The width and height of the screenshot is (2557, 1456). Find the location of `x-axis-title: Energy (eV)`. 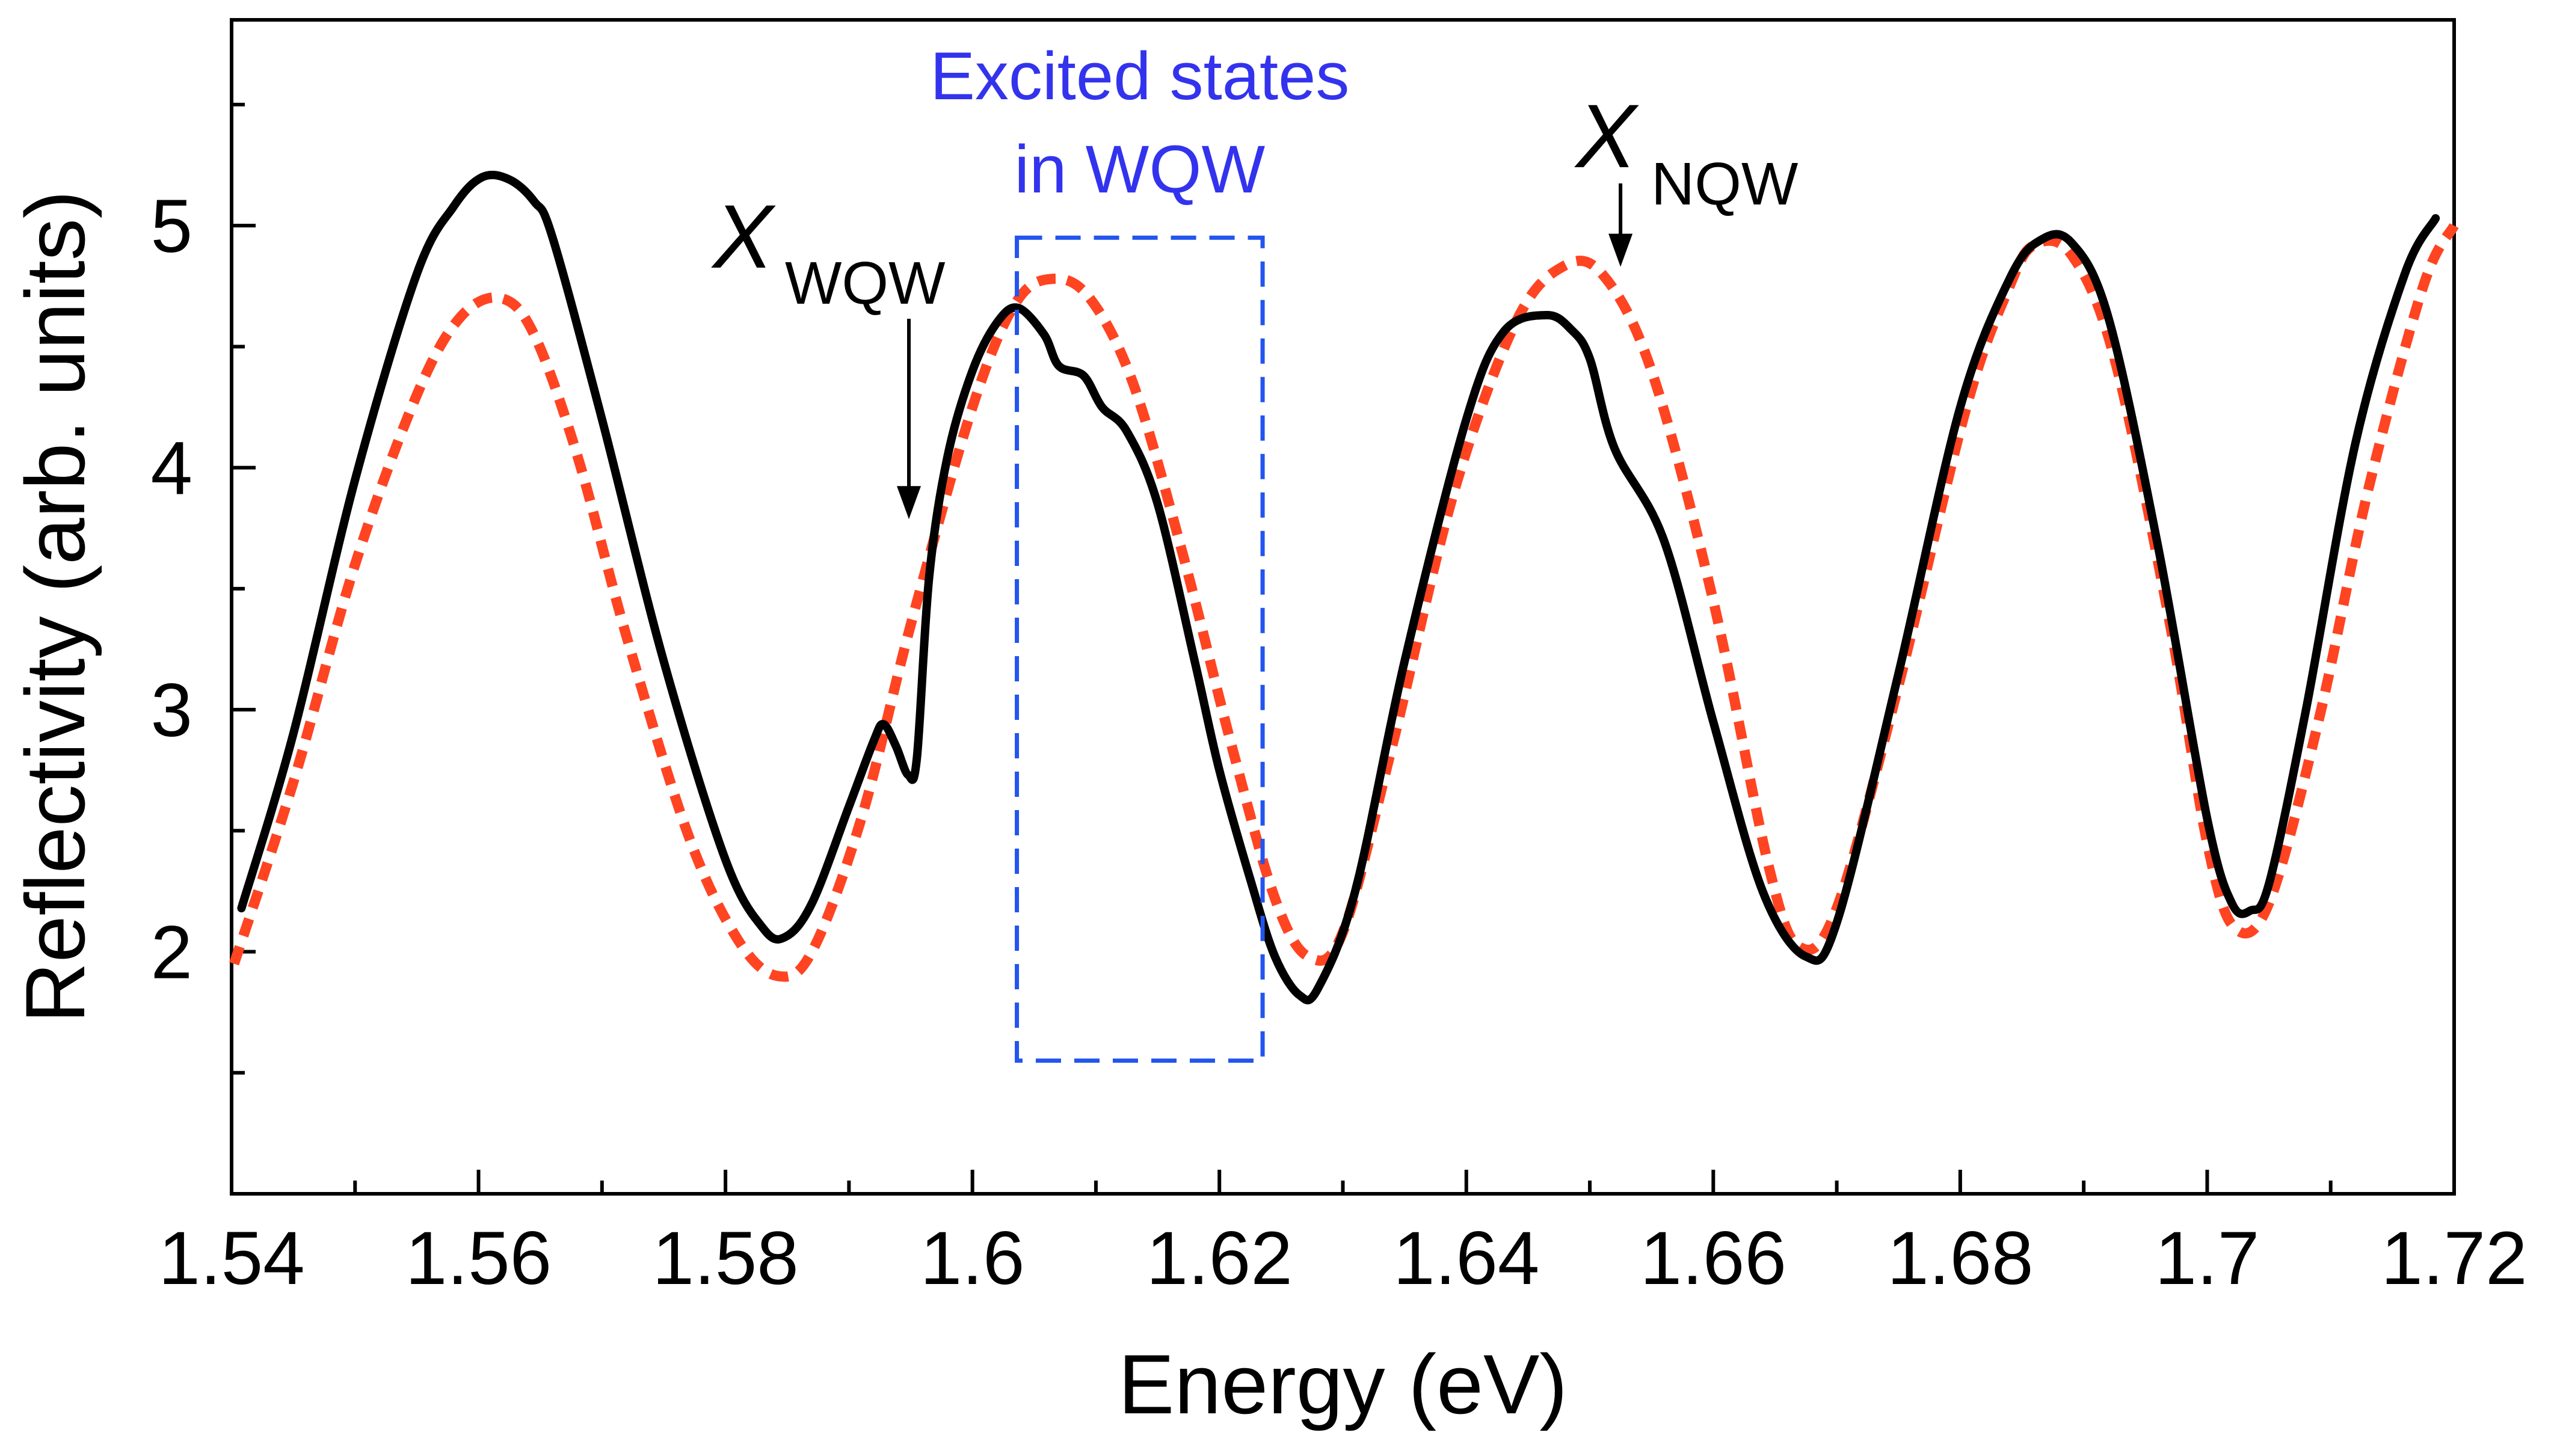

x-axis-title: Energy (eV) is located at coordinates (1343, 1384).